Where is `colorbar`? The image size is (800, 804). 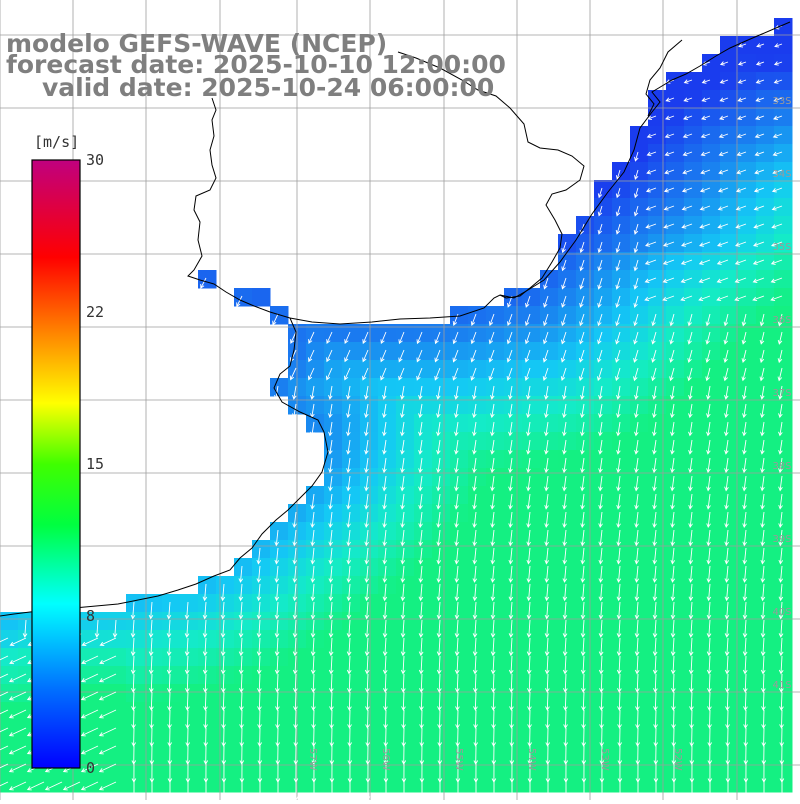
colorbar is located at coordinates (56, 464).